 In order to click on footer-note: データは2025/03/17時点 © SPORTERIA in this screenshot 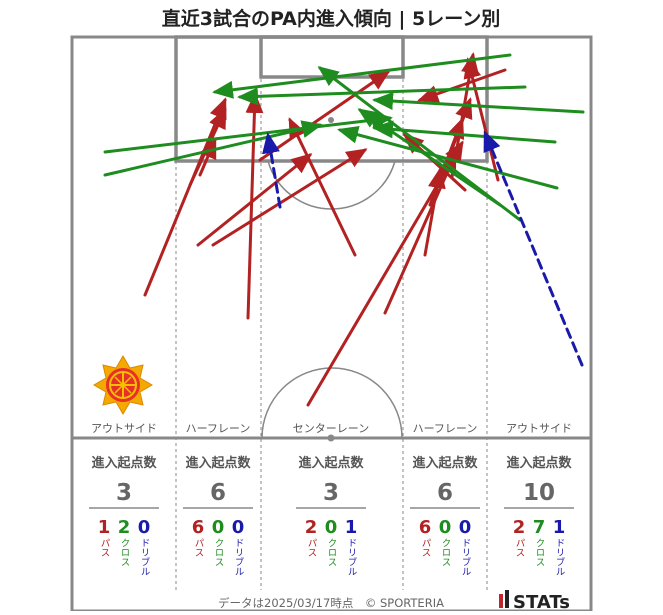, I will do `click(331, 603)`.